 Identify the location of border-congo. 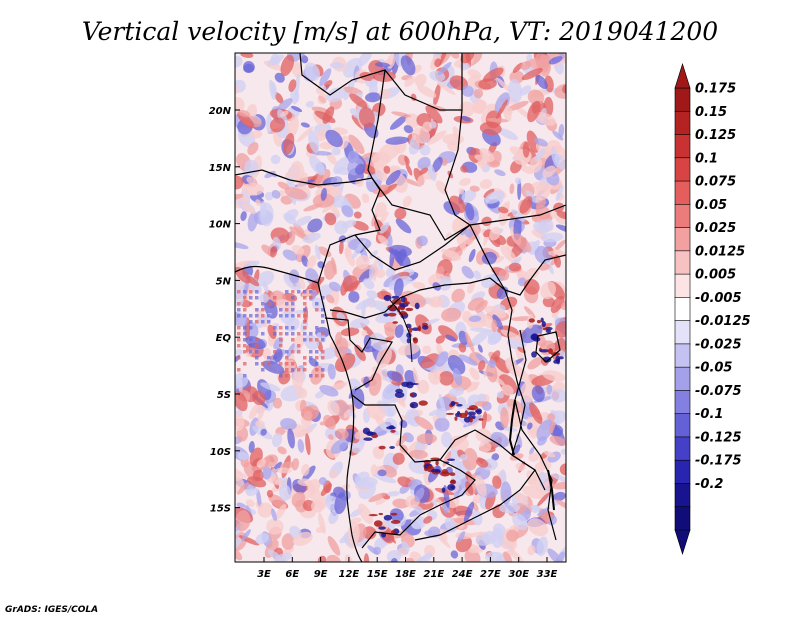
(417, 298).